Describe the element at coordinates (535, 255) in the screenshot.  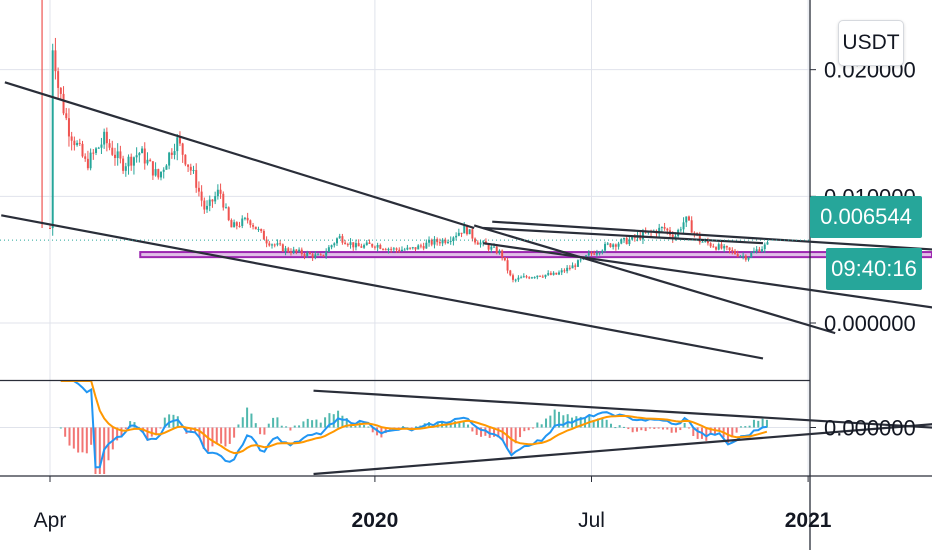
I see `support-zone` at that location.